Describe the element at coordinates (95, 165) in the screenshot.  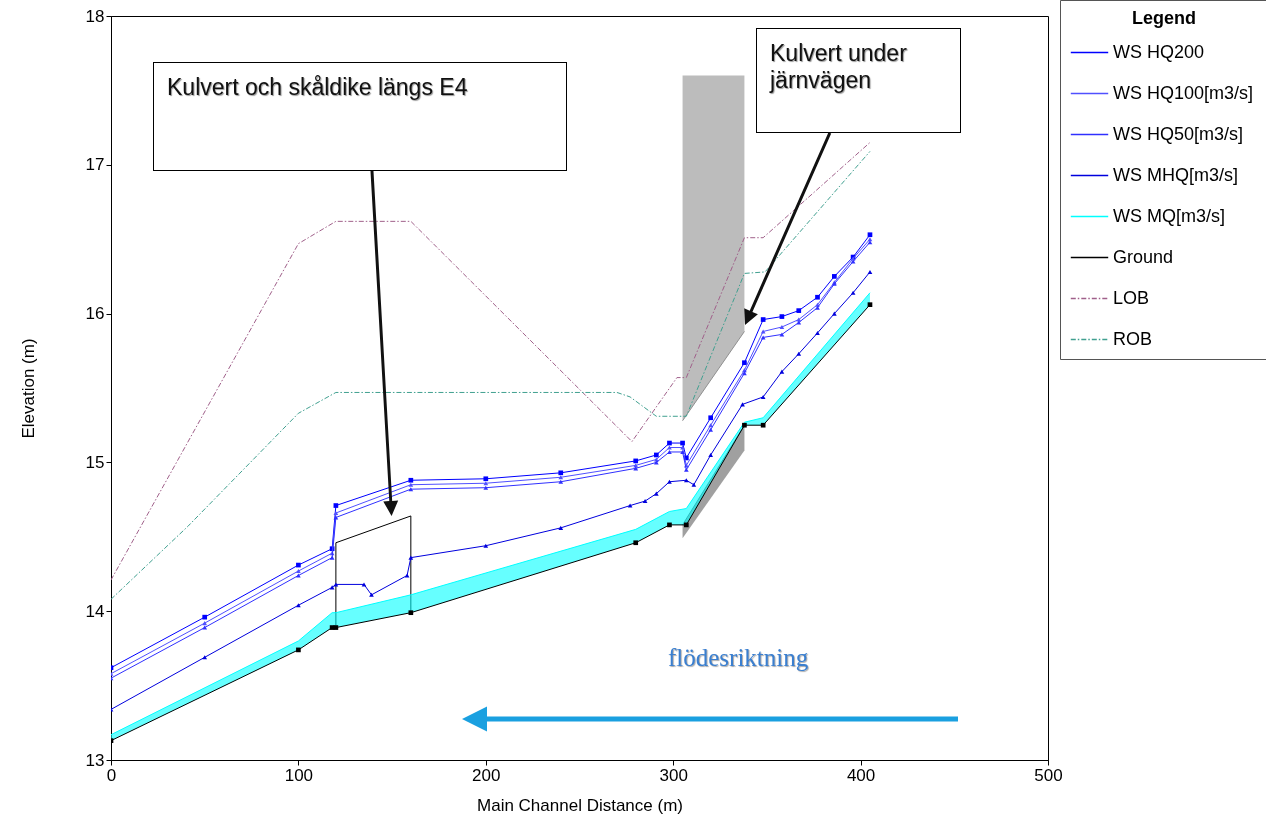
I see `y-tick-label: 17` at that location.